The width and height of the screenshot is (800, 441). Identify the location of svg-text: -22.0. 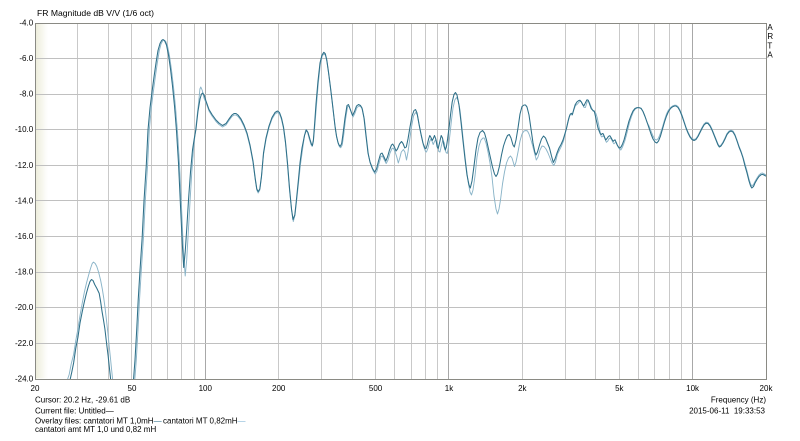
(24, 343).